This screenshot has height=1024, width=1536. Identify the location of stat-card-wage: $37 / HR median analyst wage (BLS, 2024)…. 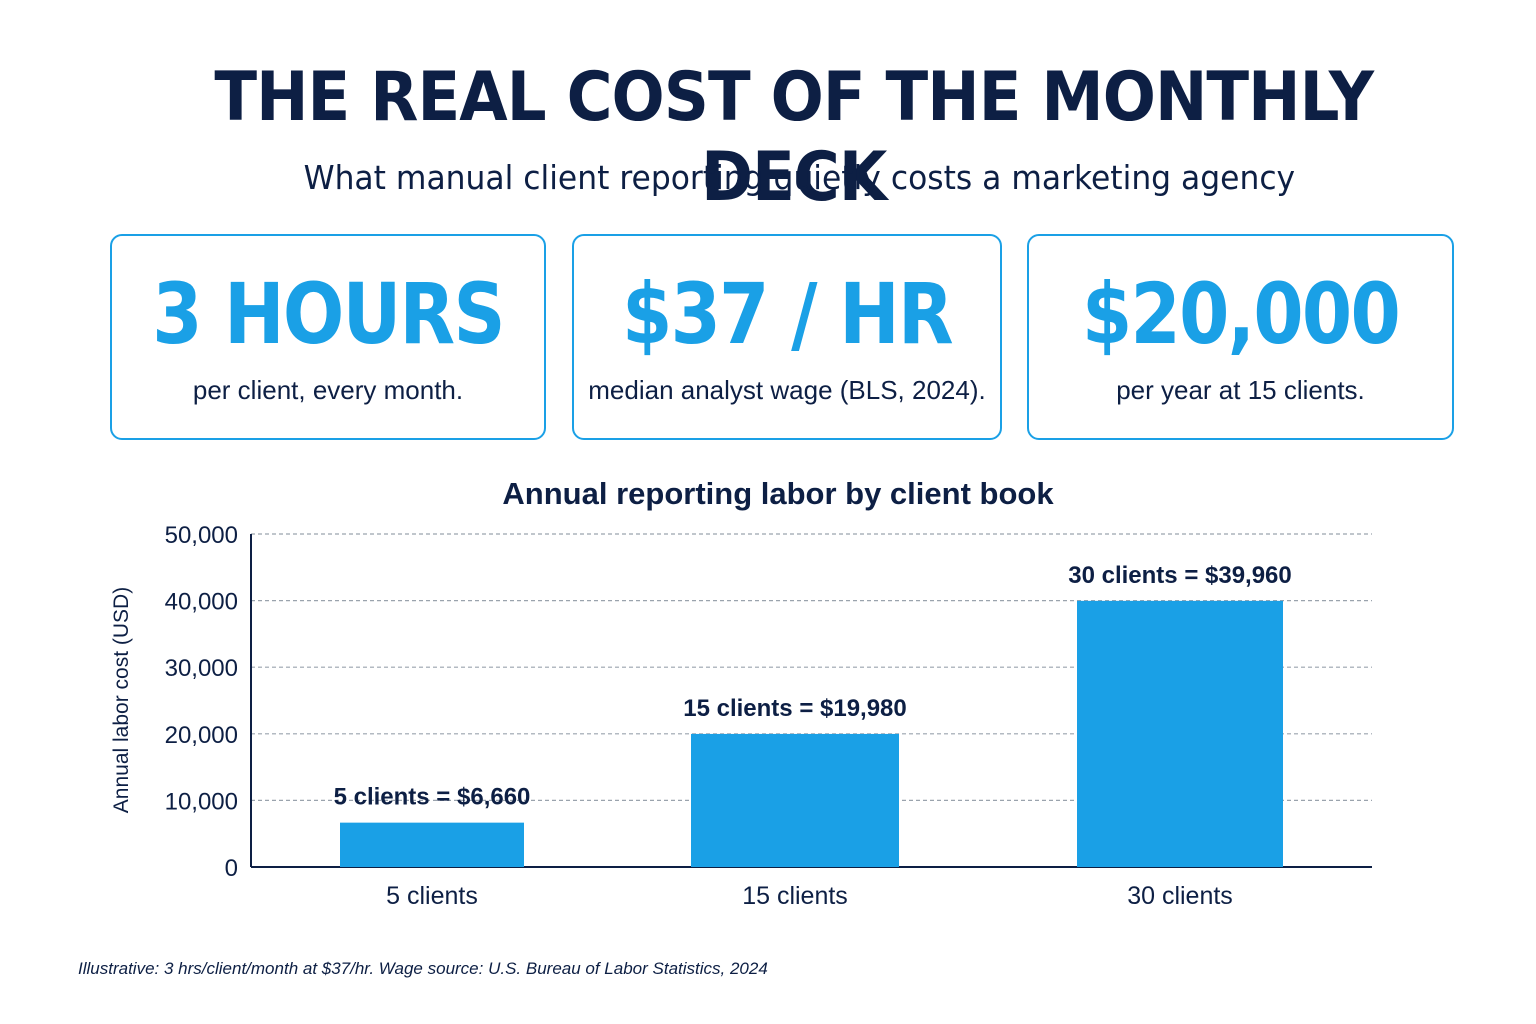
(787, 337).